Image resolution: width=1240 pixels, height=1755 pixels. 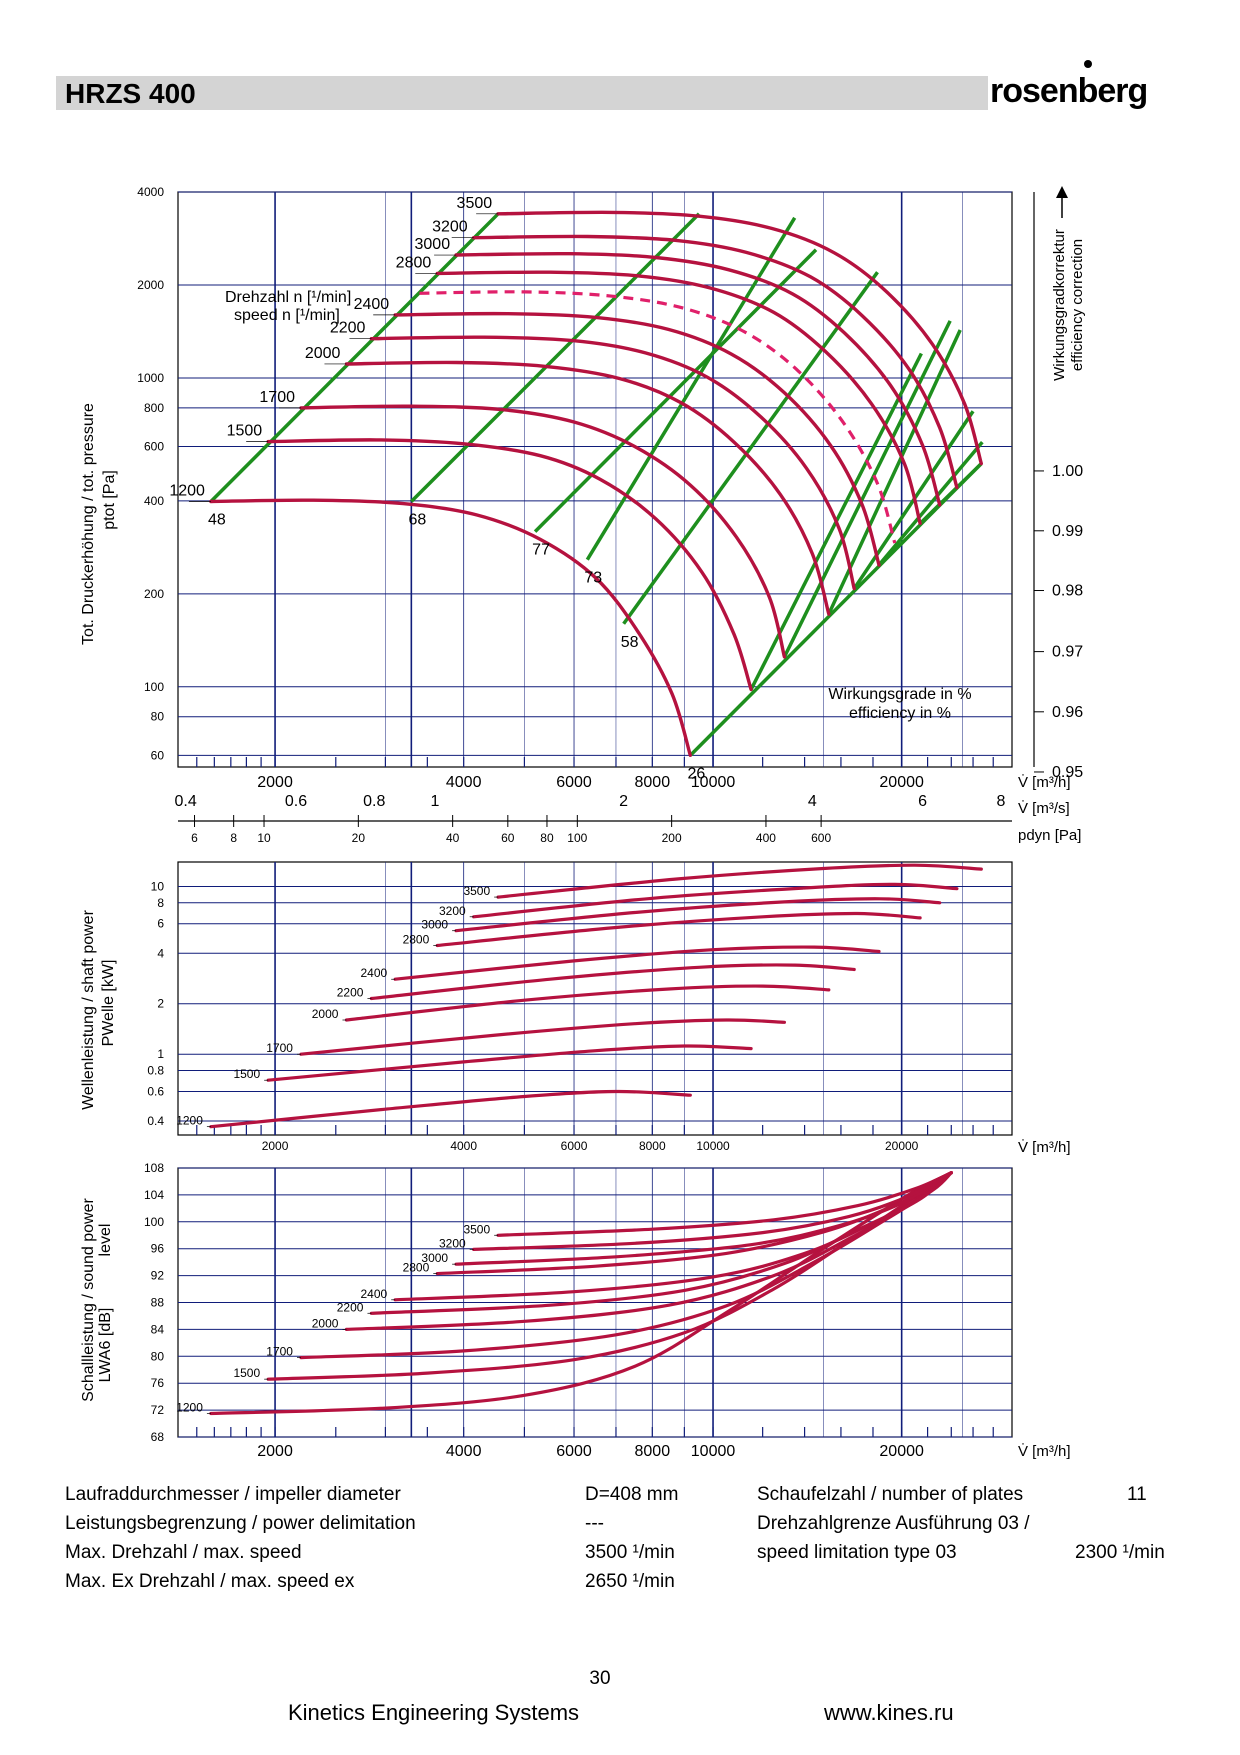 I want to click on spec-value: 3500 ¹/min, so click(x=630, y=1552).